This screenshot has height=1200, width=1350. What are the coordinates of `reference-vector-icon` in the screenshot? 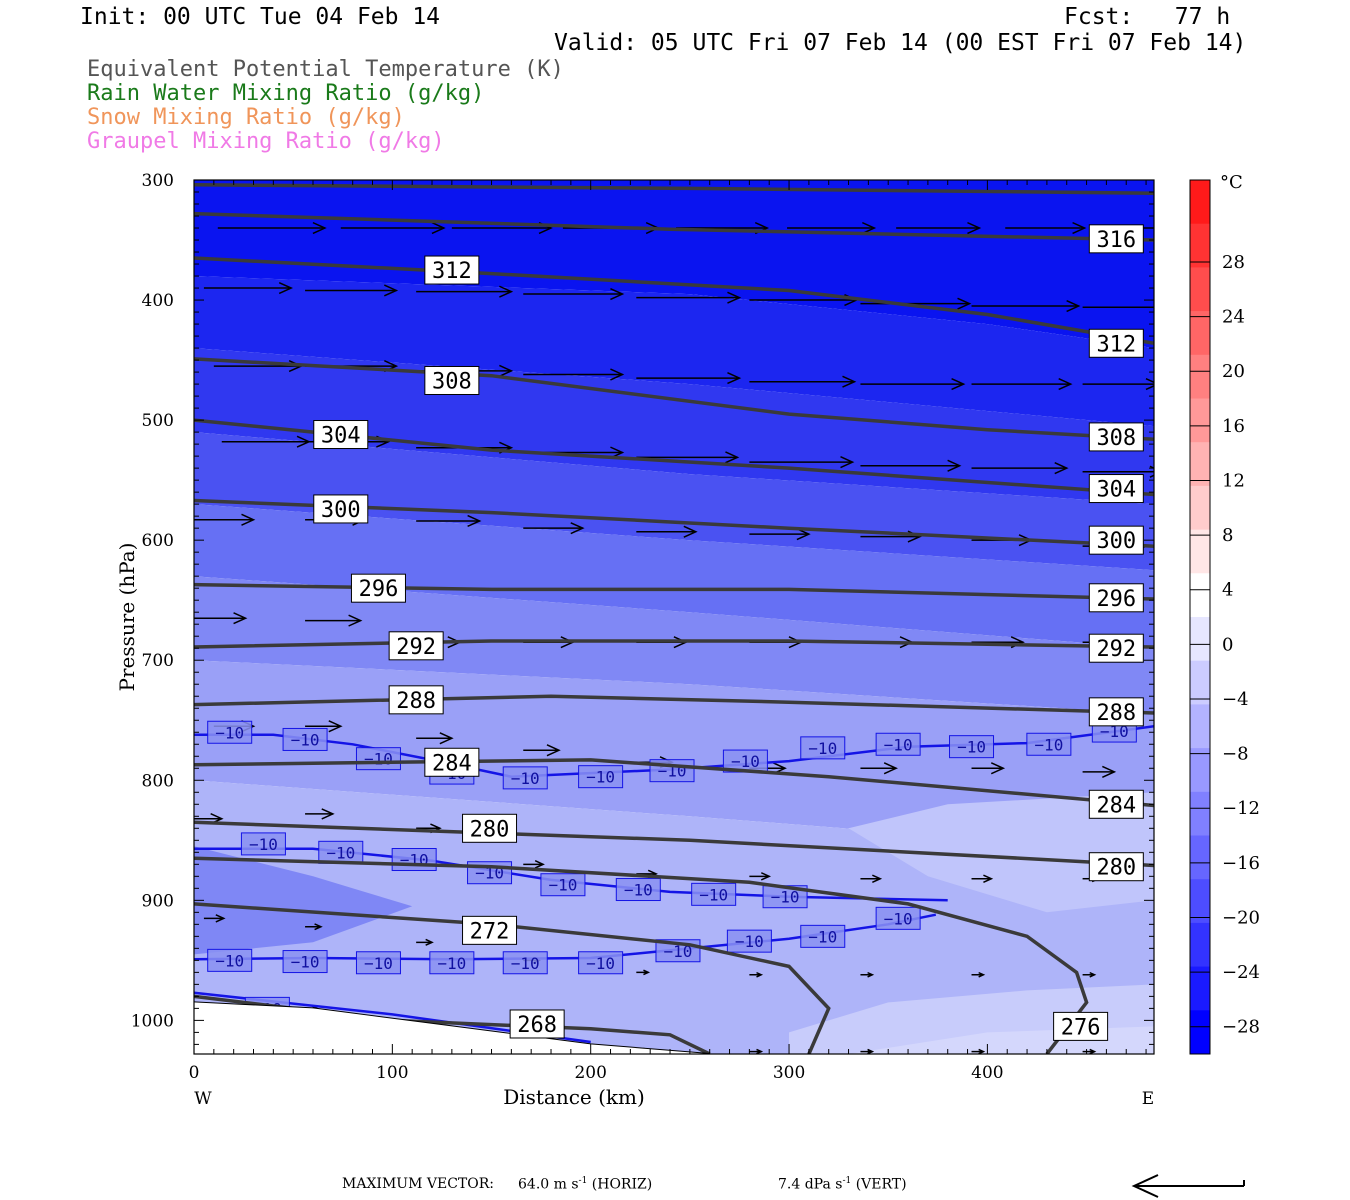 It's located at (1188, 1186).